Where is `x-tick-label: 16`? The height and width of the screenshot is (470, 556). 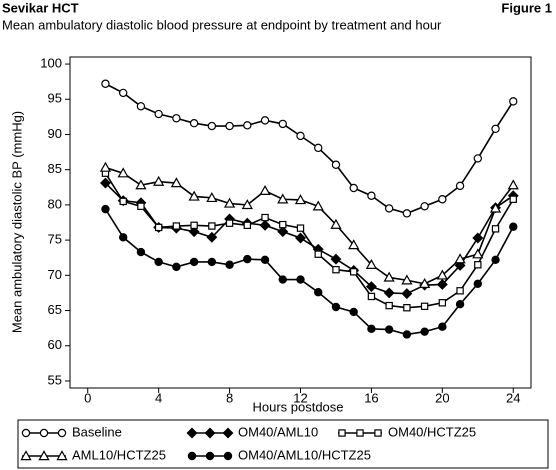
x-tick-label: 16 is located at coordinates (371, 397).